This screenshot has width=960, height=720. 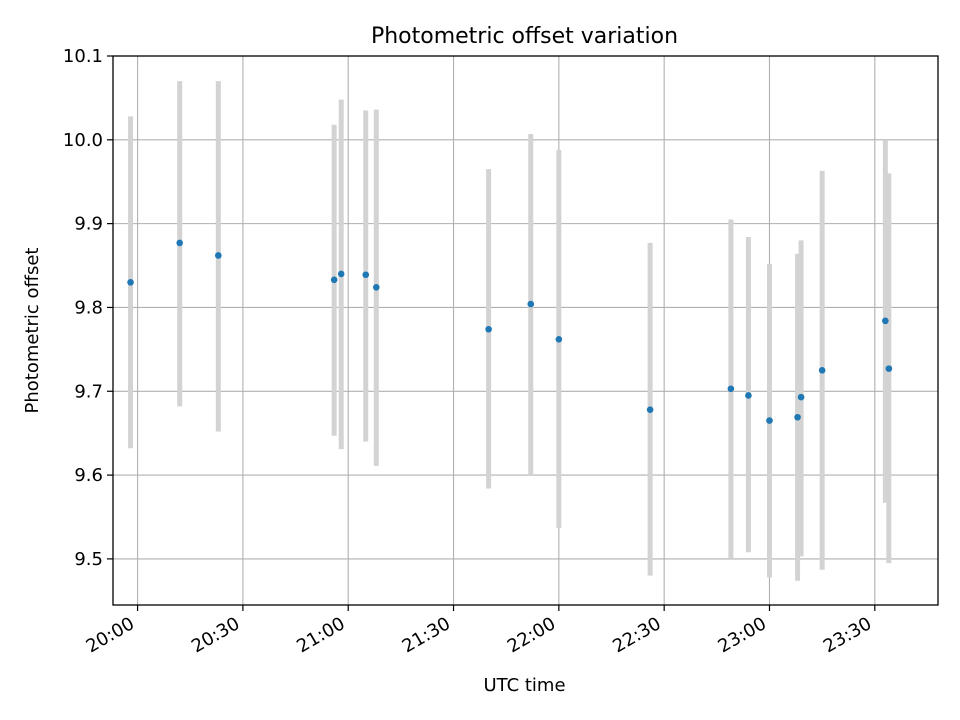 What do you see at coordinates (524, 685) in the screenshot?
I see `x-axis-title: UTC time` at bounding box center [524, 685].